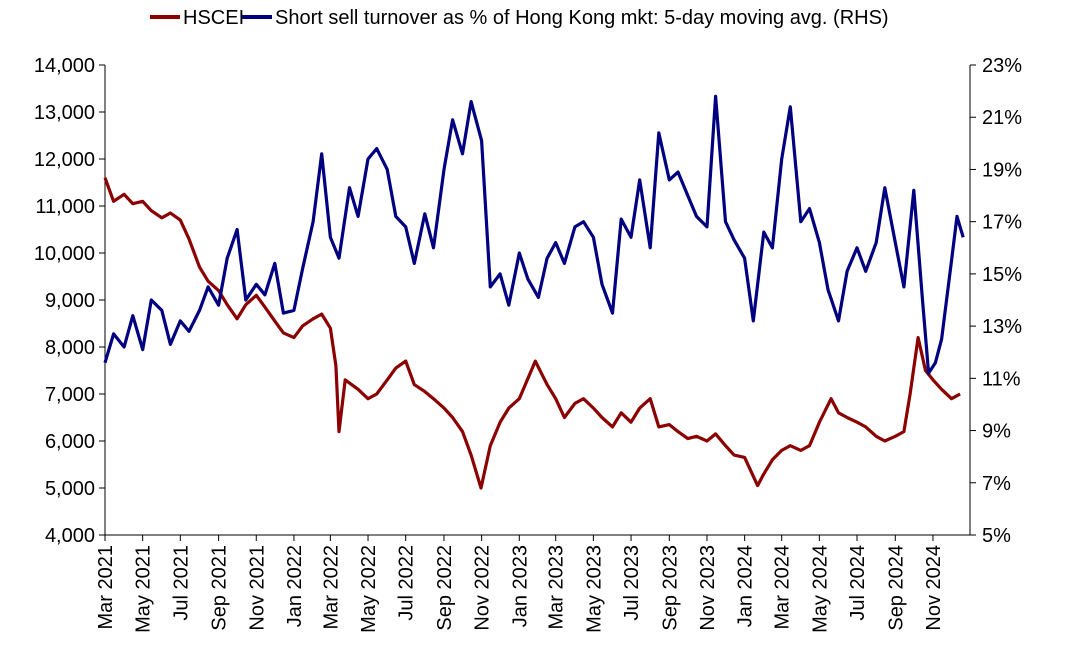  Describe the element at coordinates (996, 536) in the screenshot. I see `right-tick-label: 5%` at that location.